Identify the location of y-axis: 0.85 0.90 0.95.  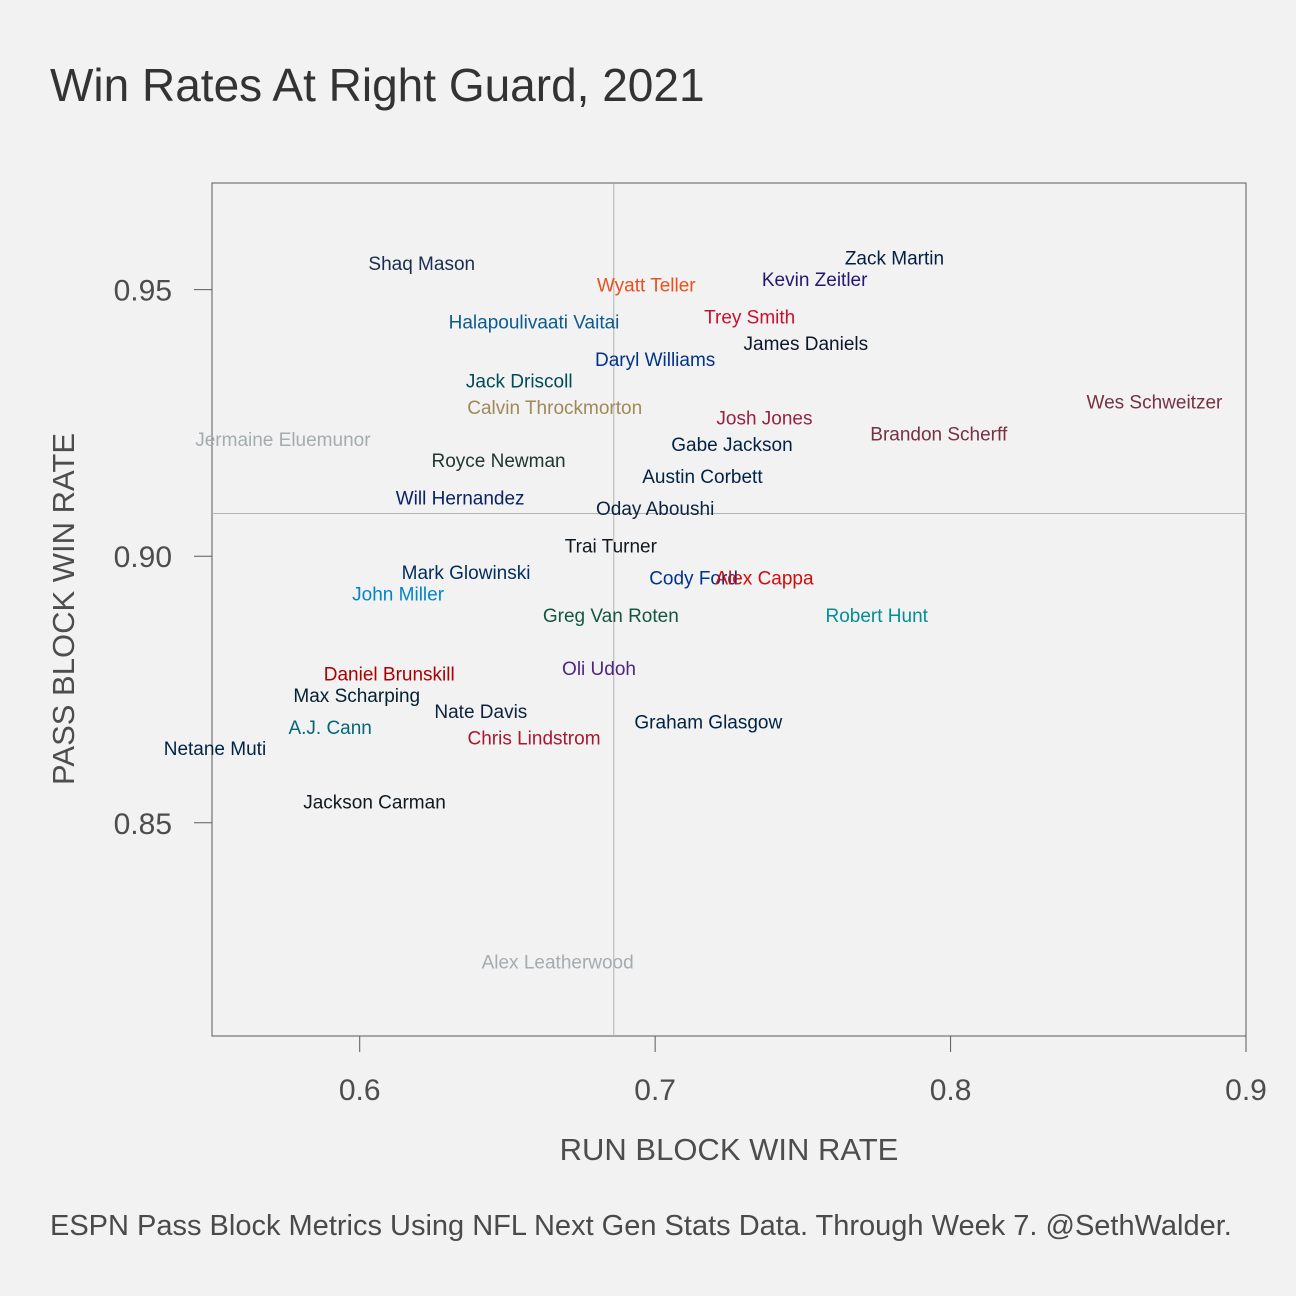
(163, 558).